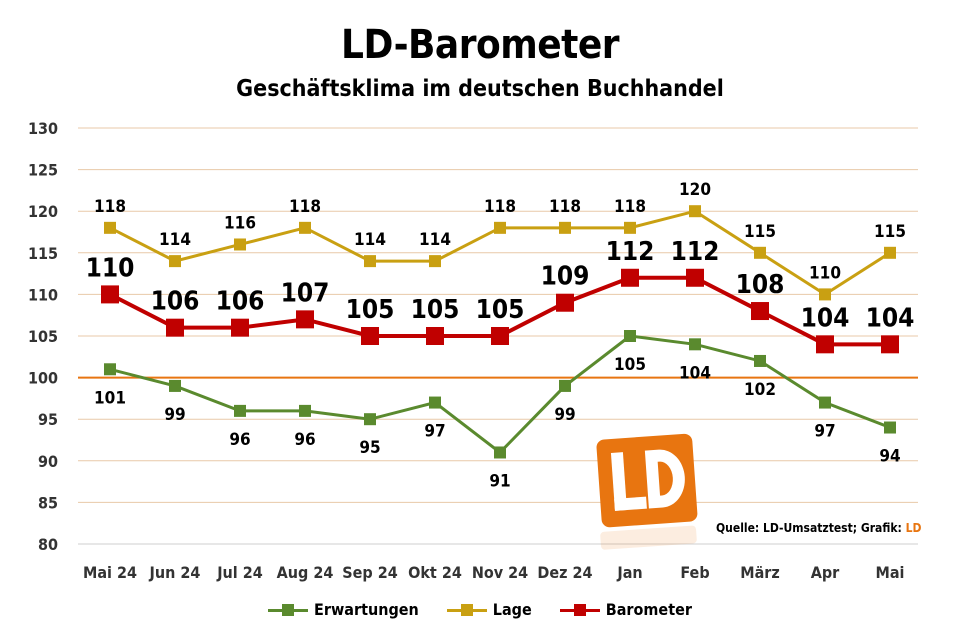 Image resolution: width=960 pixels, height=640 pixels. Describe the element at coordinates (500, 310) in the screenshot. I see `data-label-barometer: 105` at that location.